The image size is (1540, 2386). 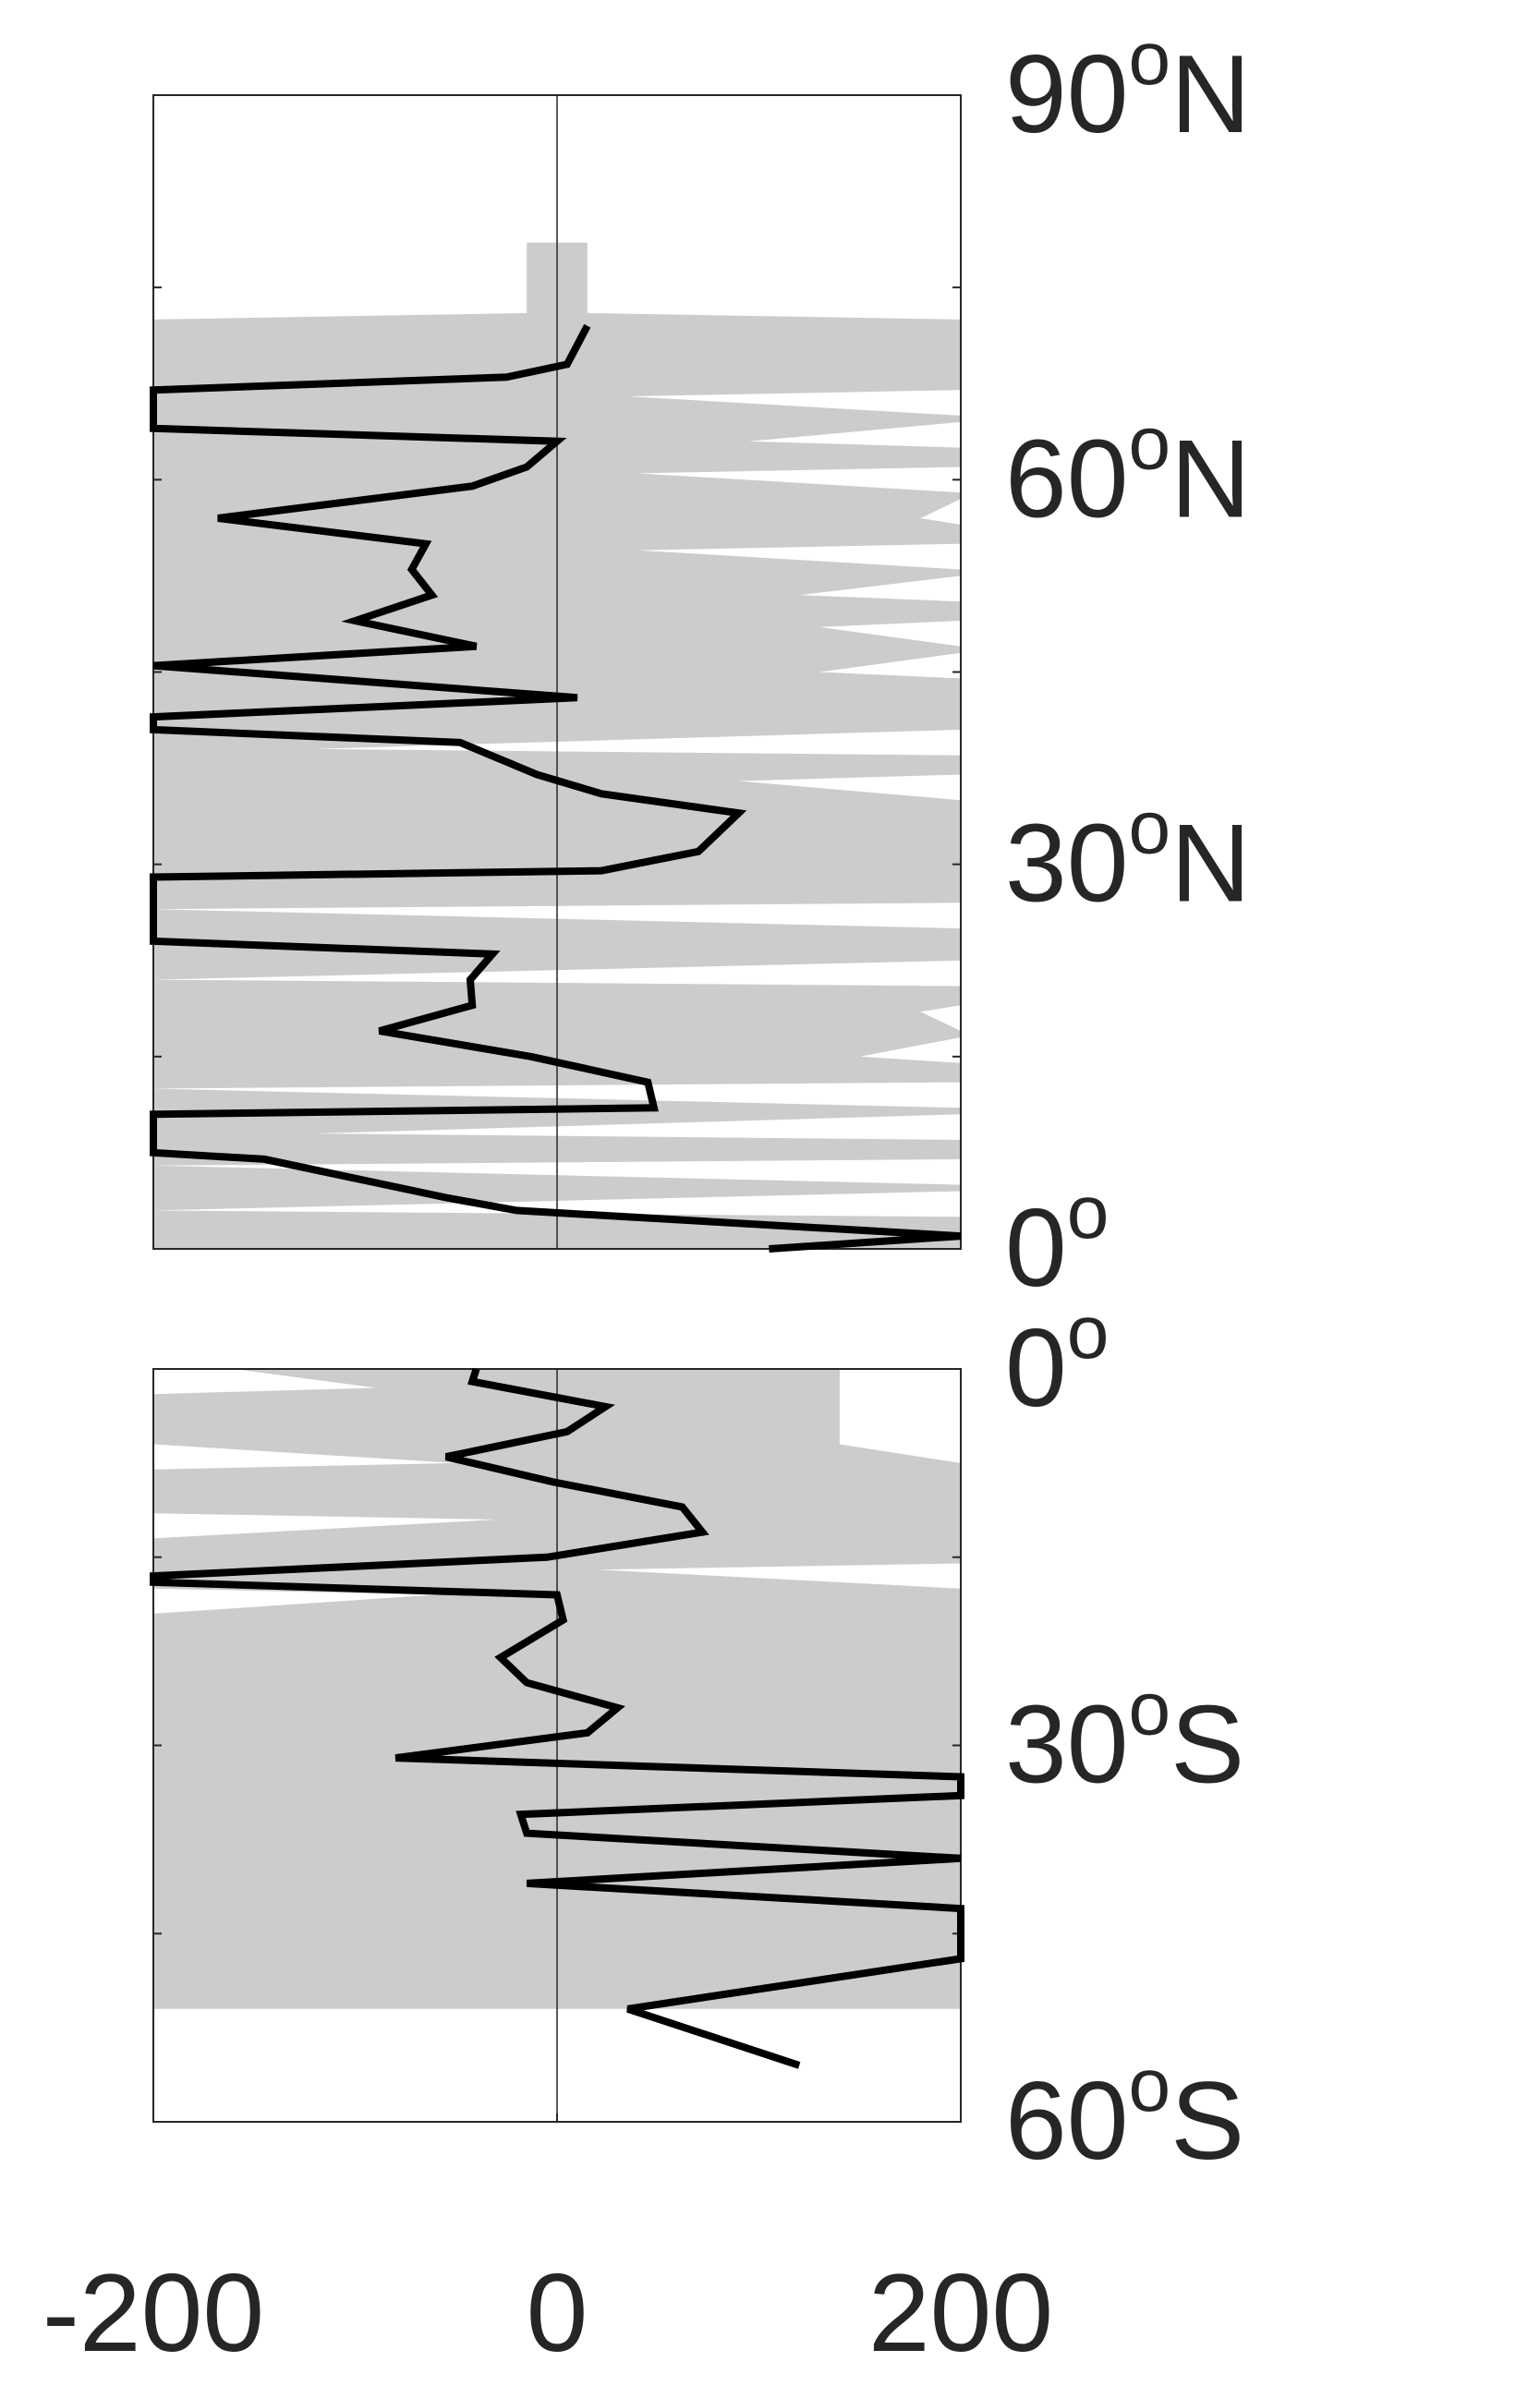 What do you see at coordinates (1128, 856) in the screenshot?
I see `y-tick-label: 30oN` at bounding box center [1128, 856].